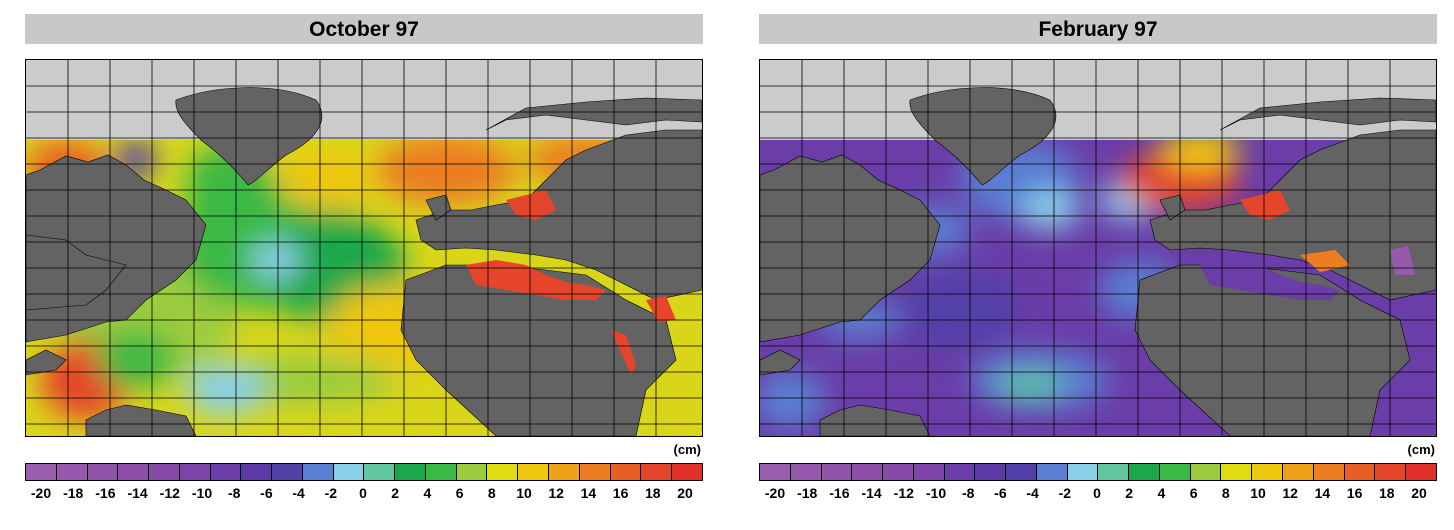 The width and height of the screenshot is (1454, 530). What do you see at coordinates (775, 493) in the screenshot?
I see `colorbar-tick-label: -20` at bounding box center [775, 493].